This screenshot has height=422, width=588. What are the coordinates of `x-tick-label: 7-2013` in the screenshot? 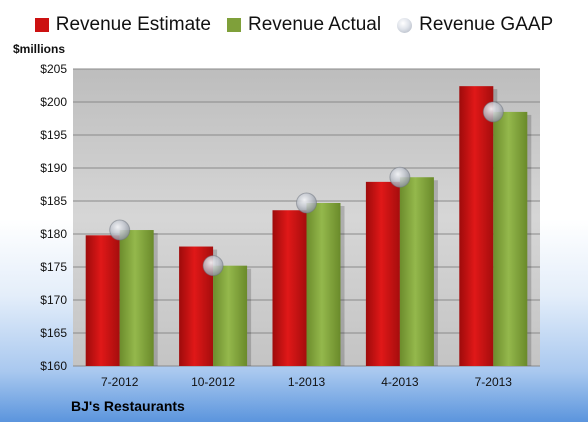 It's located at (494, 382).